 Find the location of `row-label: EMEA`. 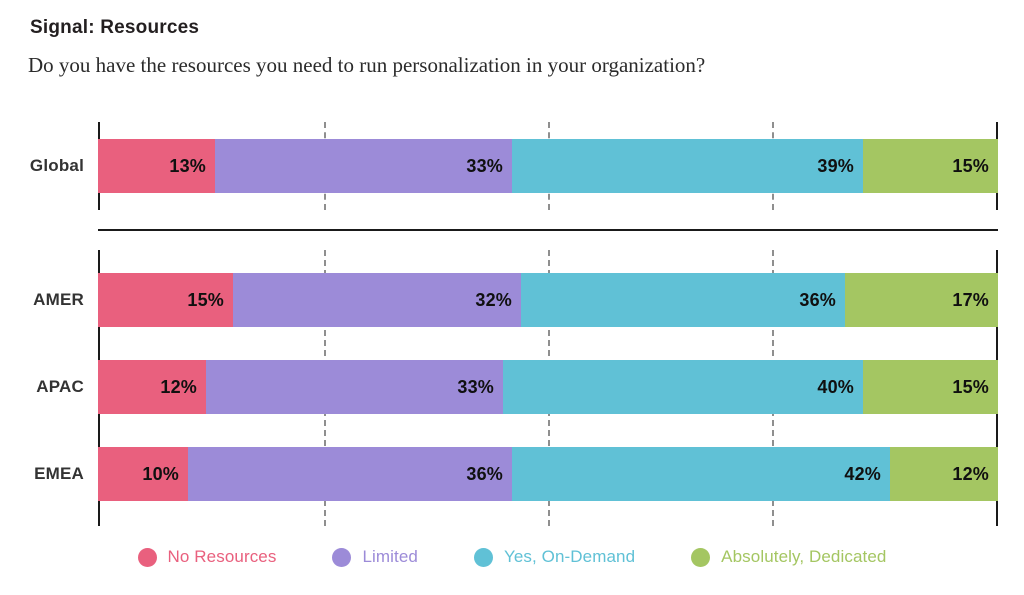

row-label: EMEA is located at coordinates (59, 473).